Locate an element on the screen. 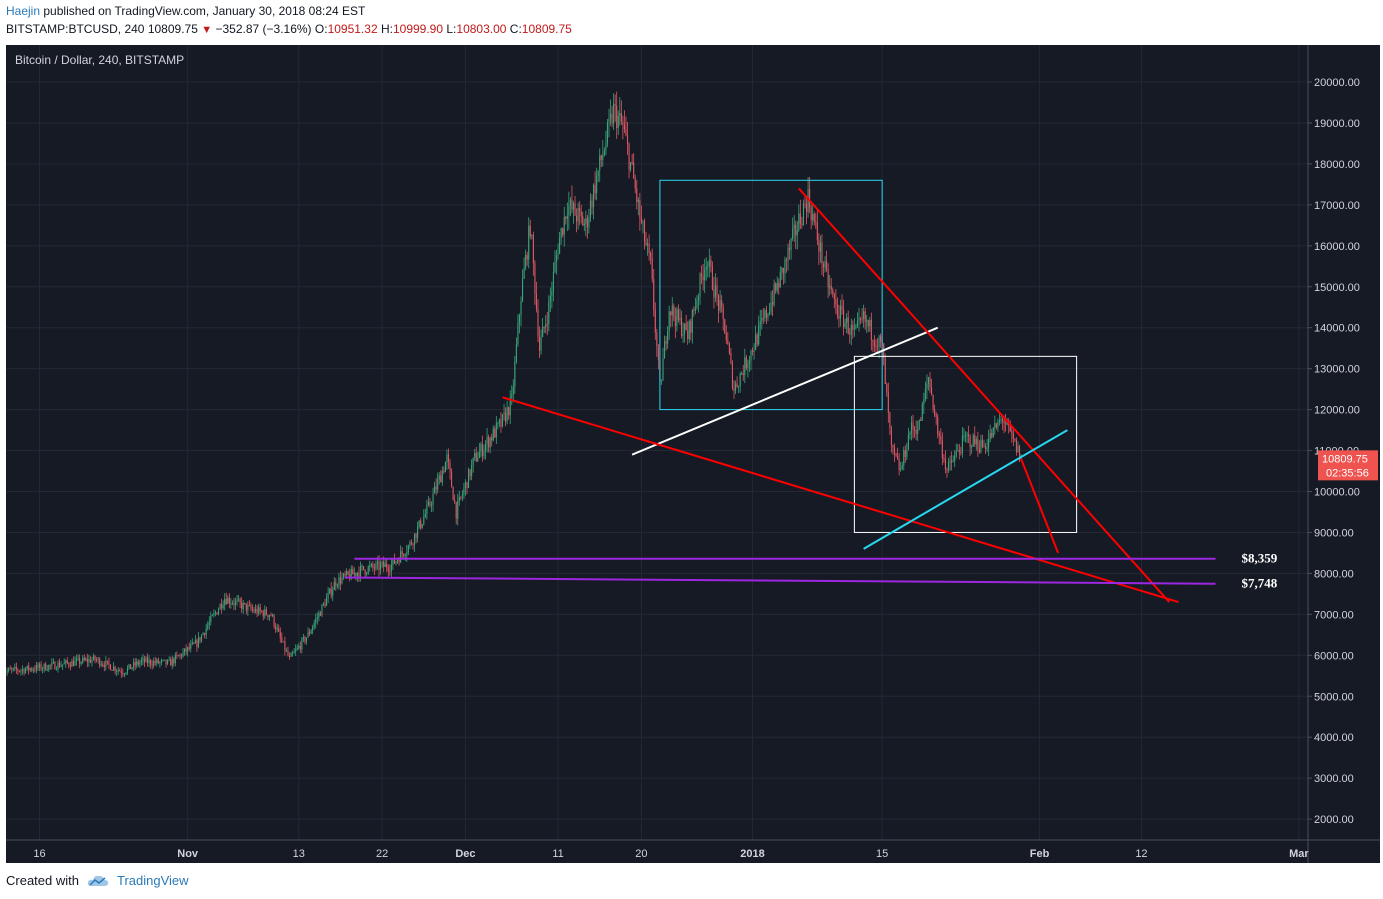 The image size is (1383, 899). open-value: 10951.32 is located at coordinates (352, 29).